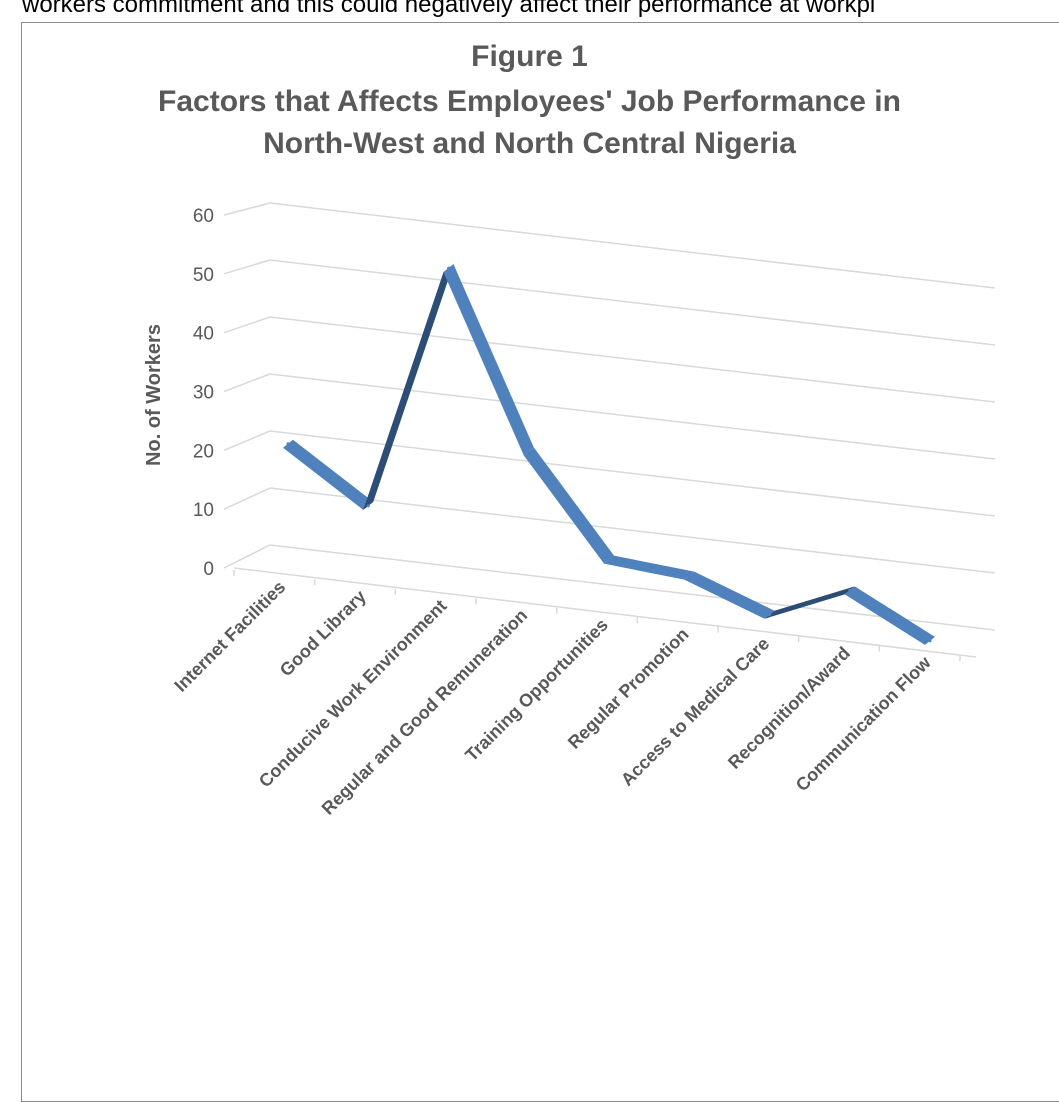 Image resolution: width=1059 pixels, height=1102 pixels. I want to click on y-axis-label: No. of Workers, so click(154, 395).